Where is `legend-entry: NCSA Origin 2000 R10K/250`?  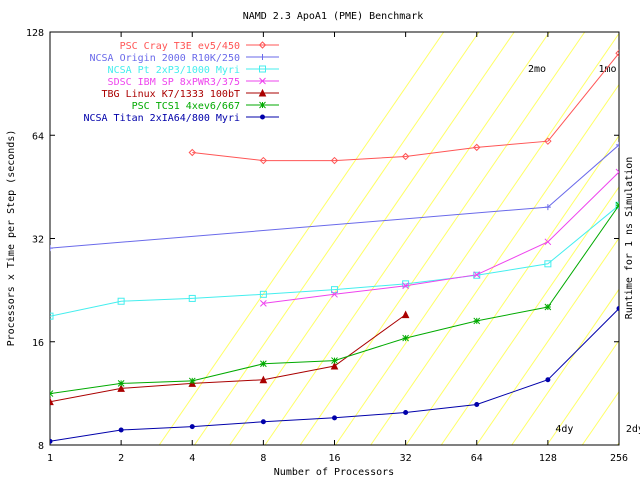 legend-entry: NCSA Origin 2000 R10K/250 is located at coordinates (184, 58).